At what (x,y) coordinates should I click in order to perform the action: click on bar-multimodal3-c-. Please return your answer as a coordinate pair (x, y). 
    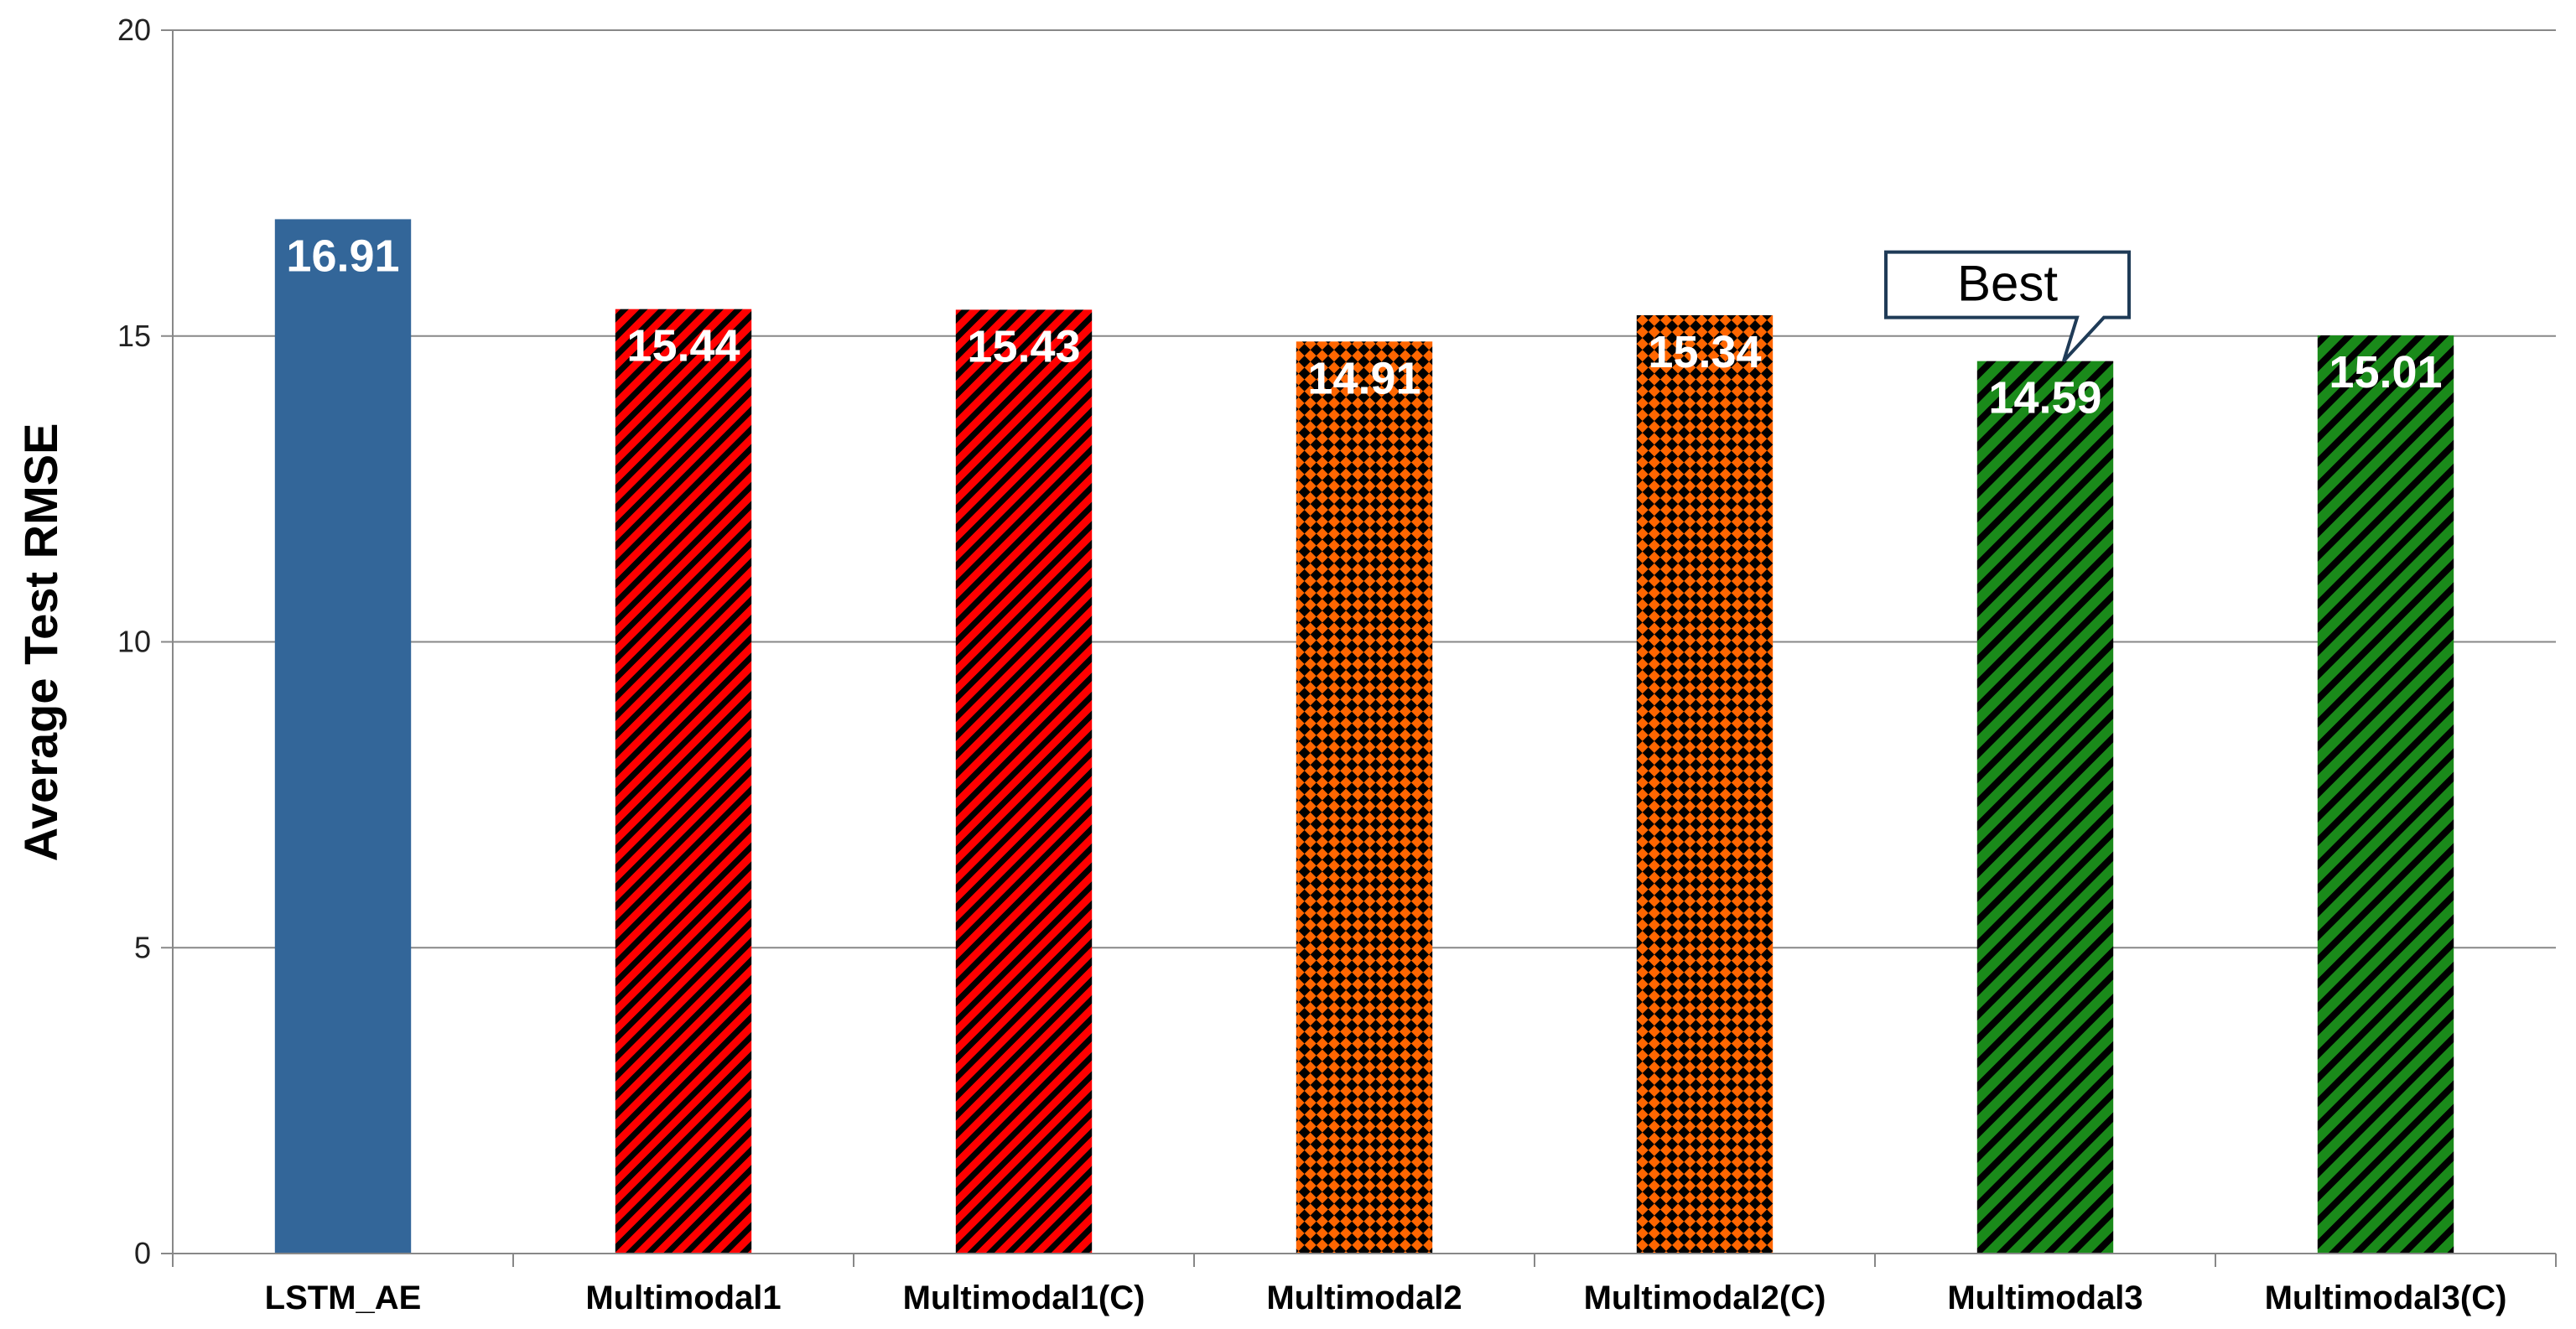
    Looking at the image, I should click on (2385, 794).